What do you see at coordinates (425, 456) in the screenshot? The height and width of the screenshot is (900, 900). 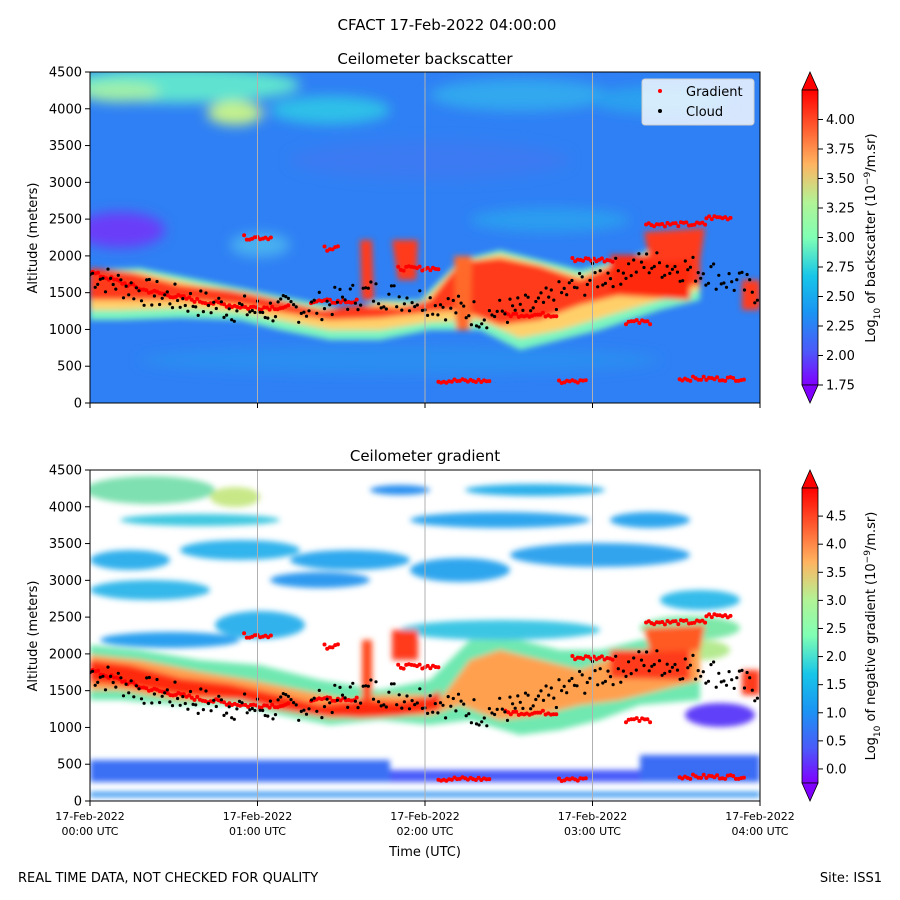 I see `gradient-title: Ceilometer gradient` at bounding box center [425, 456].